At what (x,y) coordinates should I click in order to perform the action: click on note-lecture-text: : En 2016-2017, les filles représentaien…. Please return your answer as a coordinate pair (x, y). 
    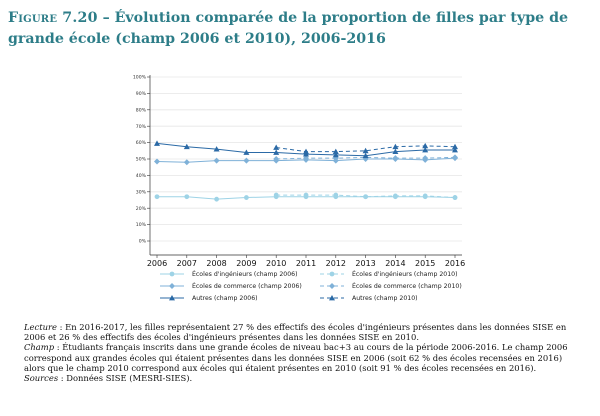
    Looking at the image, I should click on (295, 332).